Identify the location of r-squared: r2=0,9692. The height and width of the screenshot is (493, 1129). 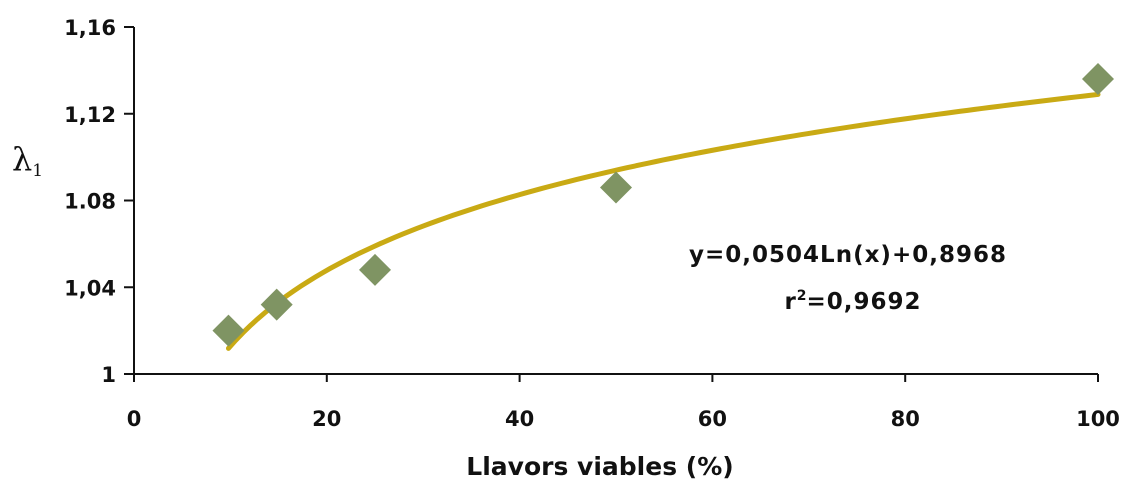
(852, 301).